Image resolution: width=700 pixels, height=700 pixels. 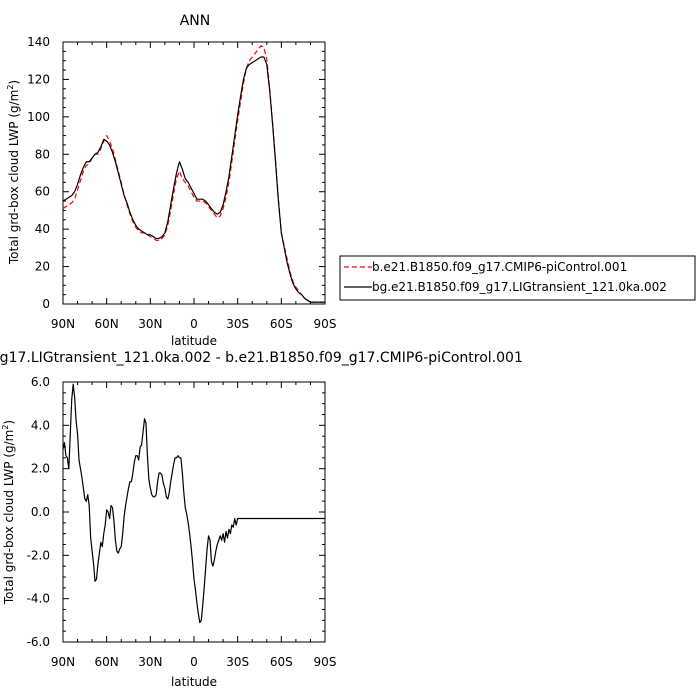 What do you see at coordinates (150, 662) in the screenshot?
I see `bottom-x-tick-label: 30N` at bounding box center [150, 662].